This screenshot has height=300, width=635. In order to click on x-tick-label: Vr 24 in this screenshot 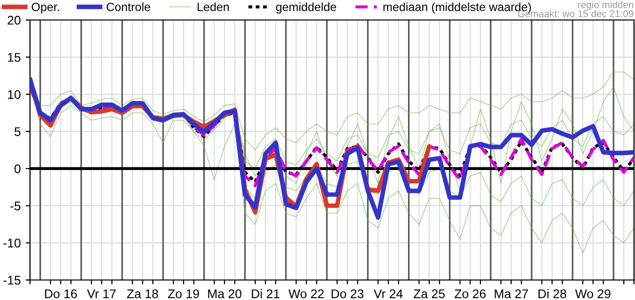, I will do `click(388, 293)`.